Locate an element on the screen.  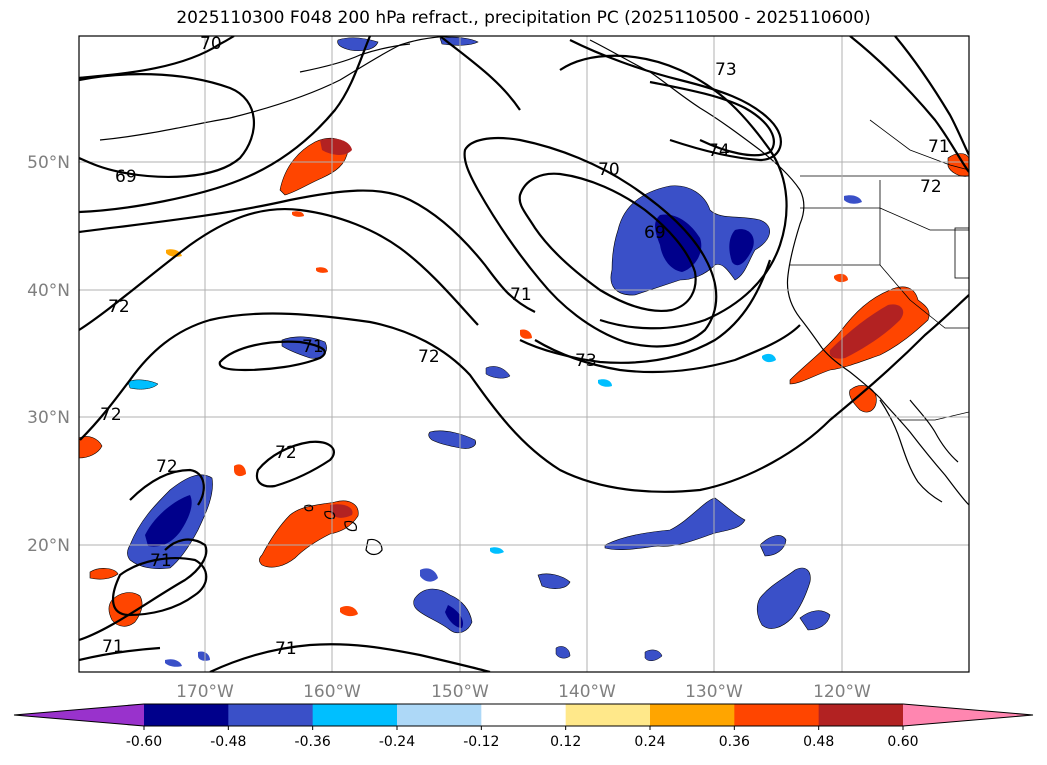
contour-72-main is located at coordinates (143, 590).